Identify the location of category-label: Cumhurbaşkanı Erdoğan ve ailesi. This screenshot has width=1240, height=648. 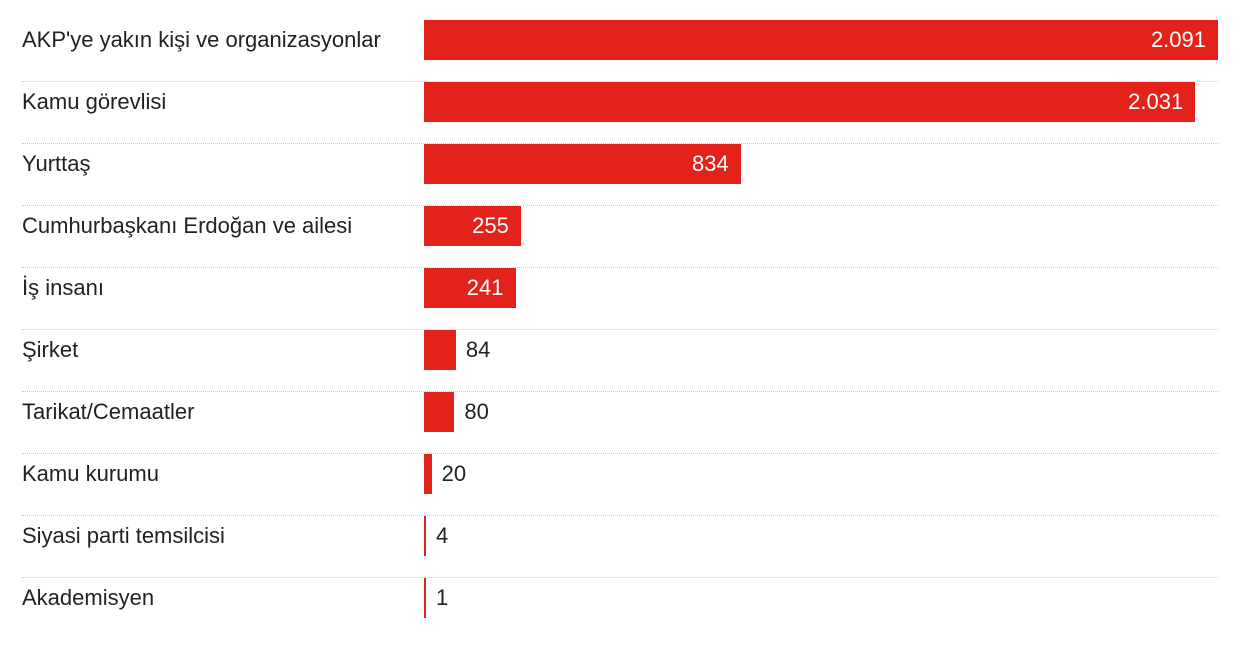
(187, 225).